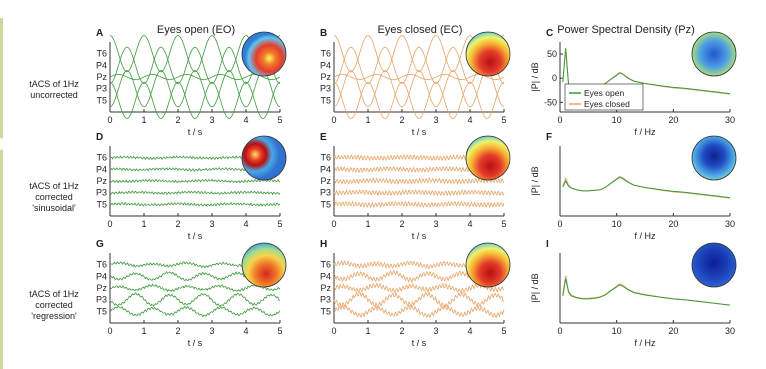 The width and height of the screenshot is (766, 369). Describe the element at coordinates (419, 100) in the screenshot. I see `trace-B-T5` at that location.